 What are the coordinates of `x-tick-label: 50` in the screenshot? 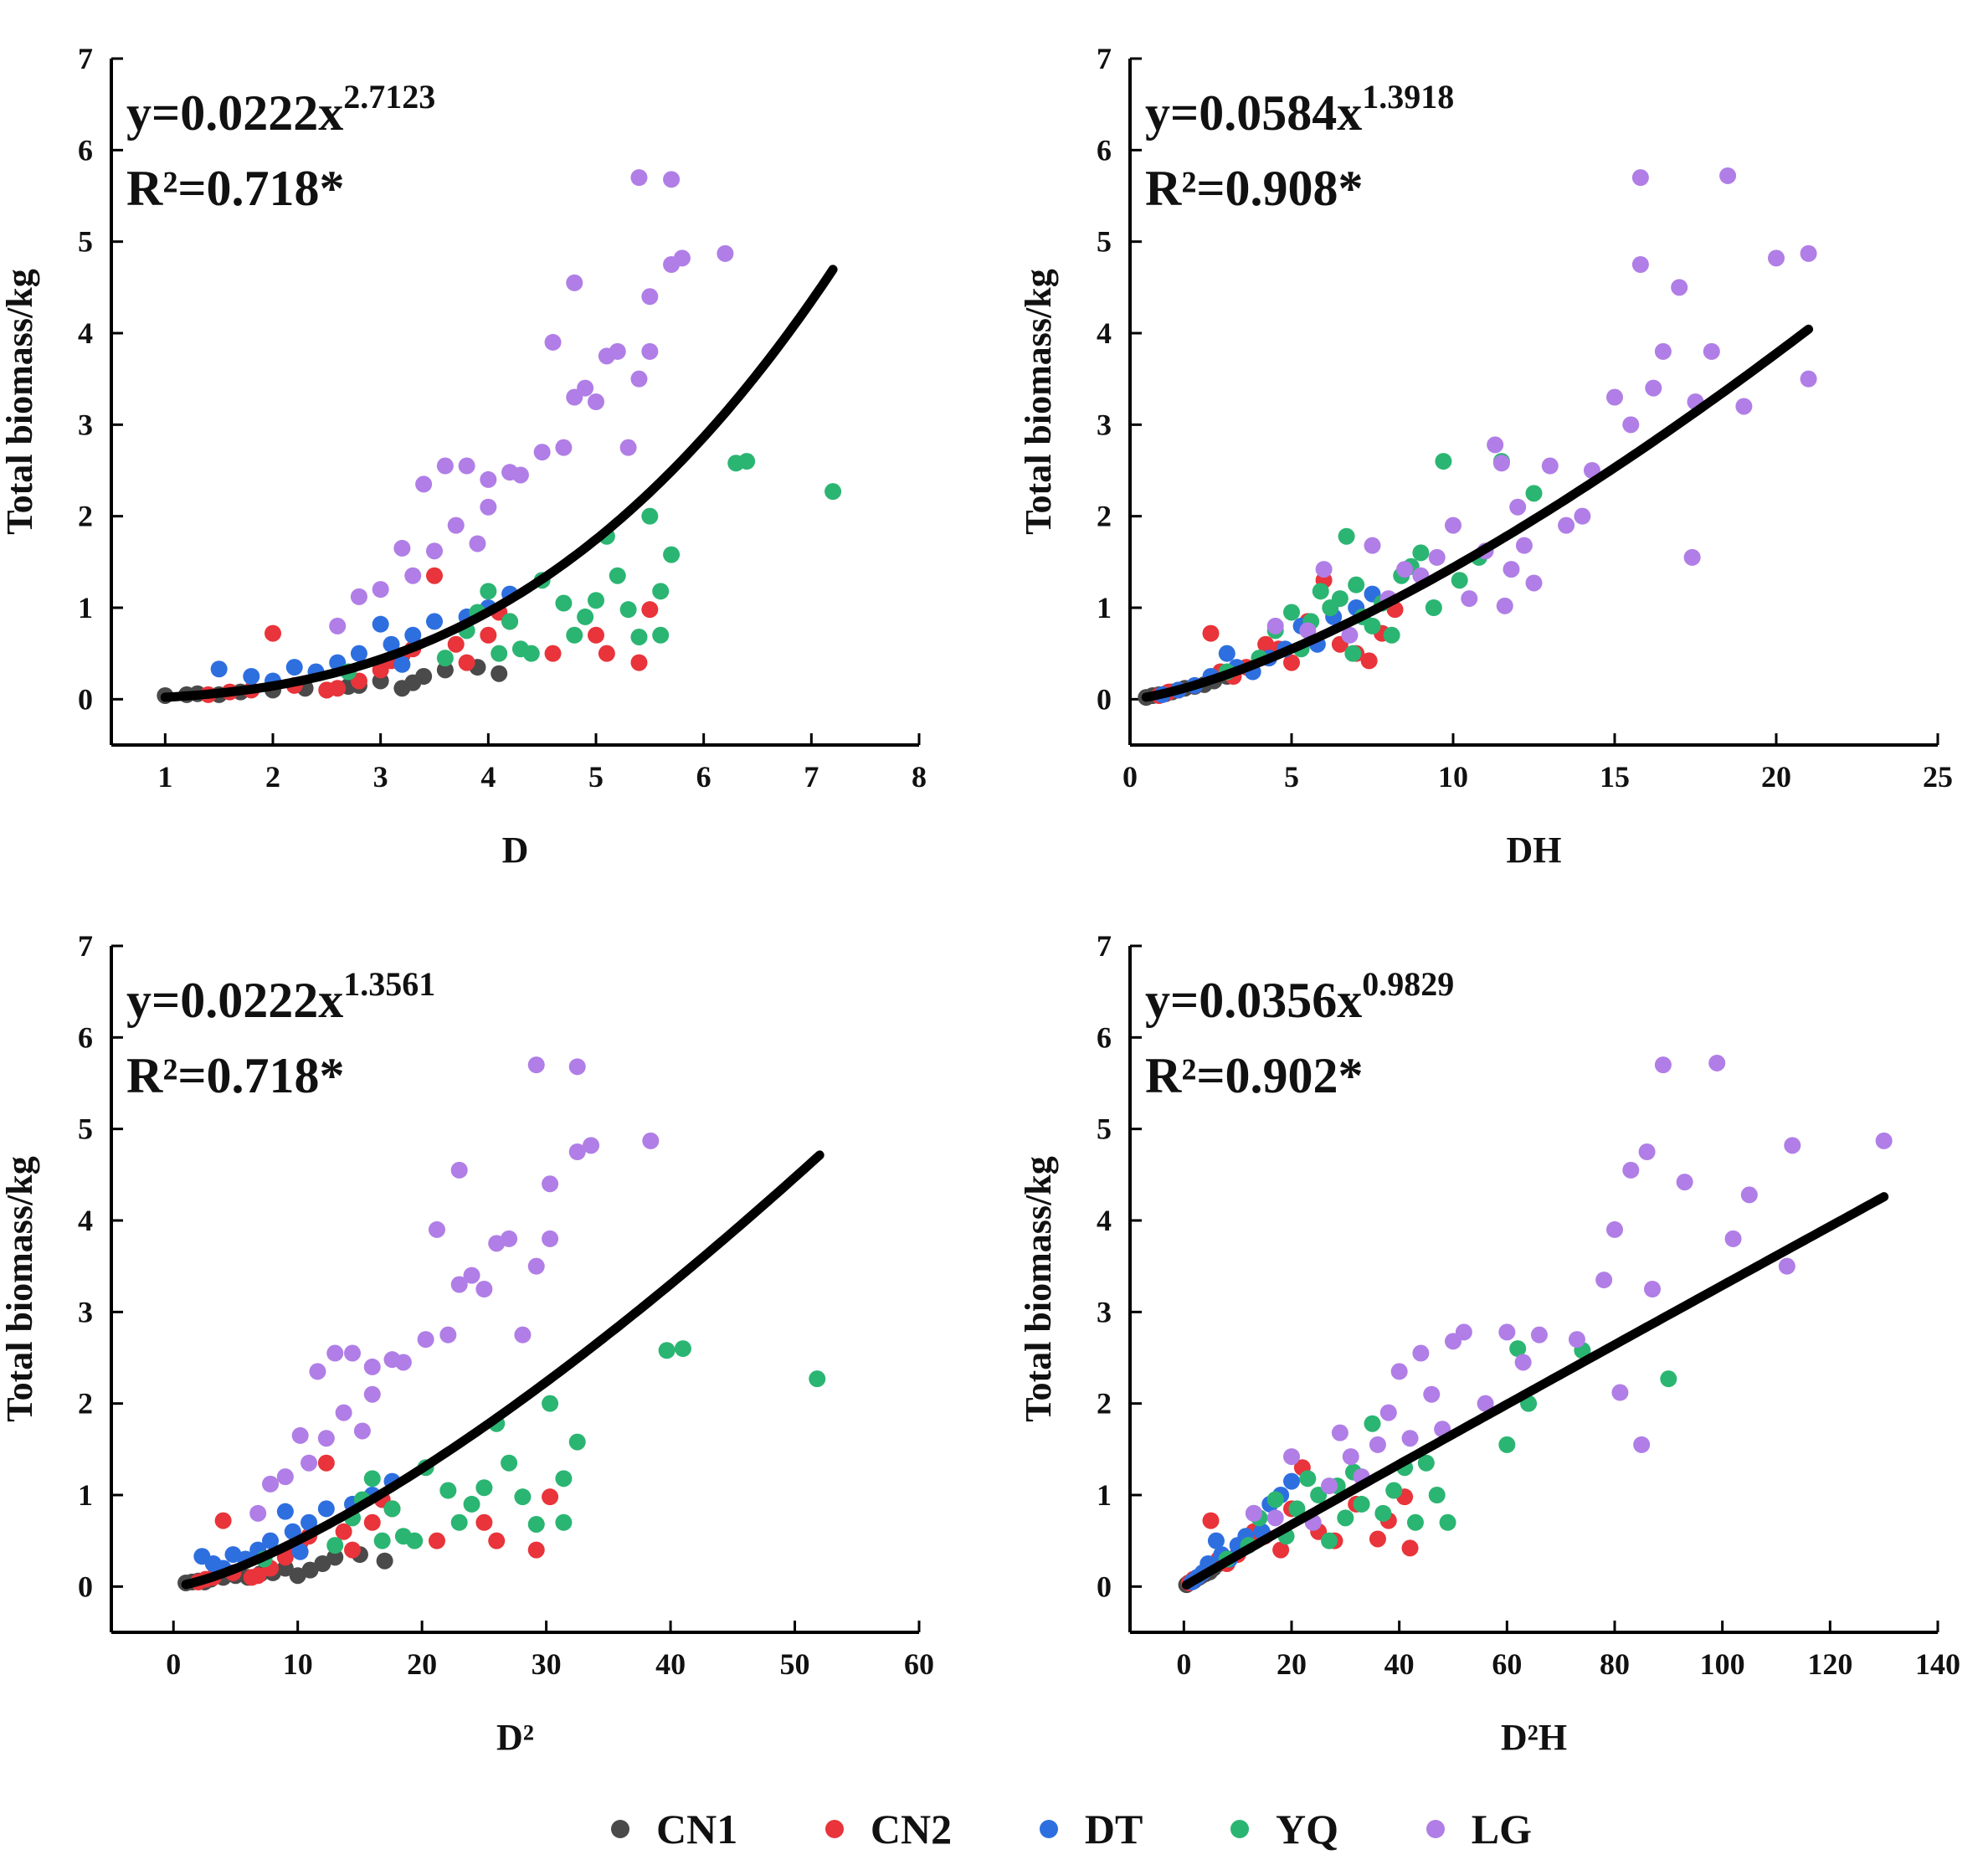 It's located at (795, 1664).